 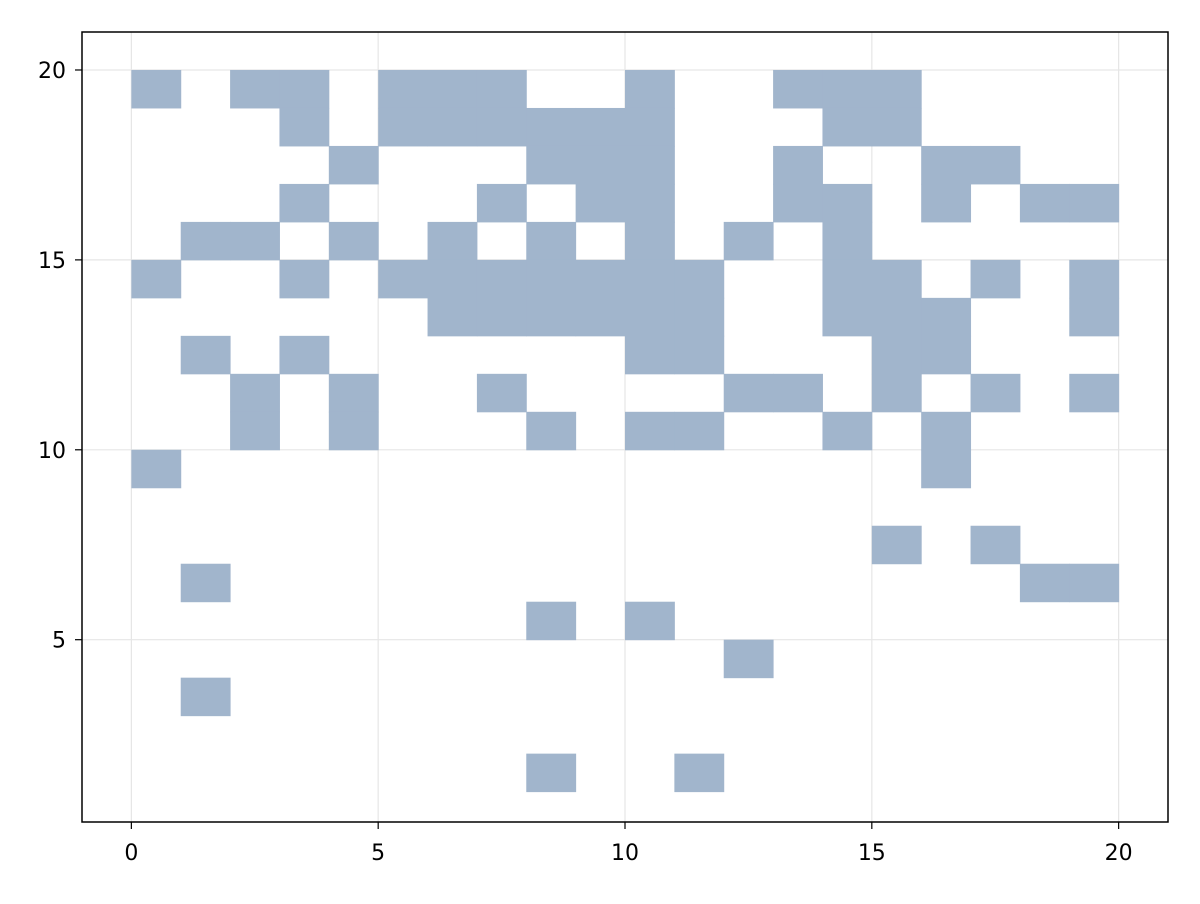 What do you see at coordinates (1119, 853) in the screenshot?
I see `x-tick-label-20: 20` at bounding box center [1119, 853].